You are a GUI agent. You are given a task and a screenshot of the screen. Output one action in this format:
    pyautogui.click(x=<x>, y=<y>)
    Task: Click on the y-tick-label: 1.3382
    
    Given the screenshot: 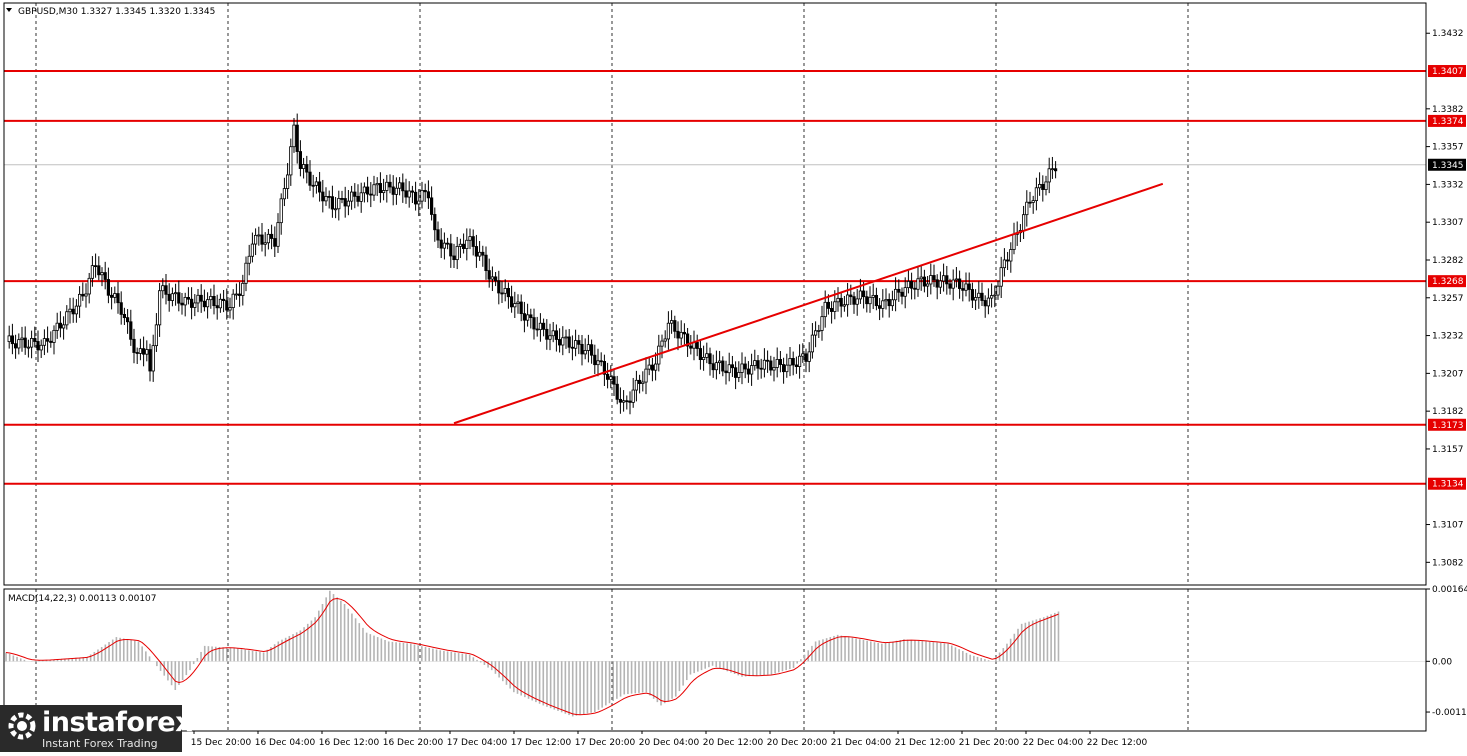 What is the action you would take?
    pyautogui.click(x=1448, y=110)
    